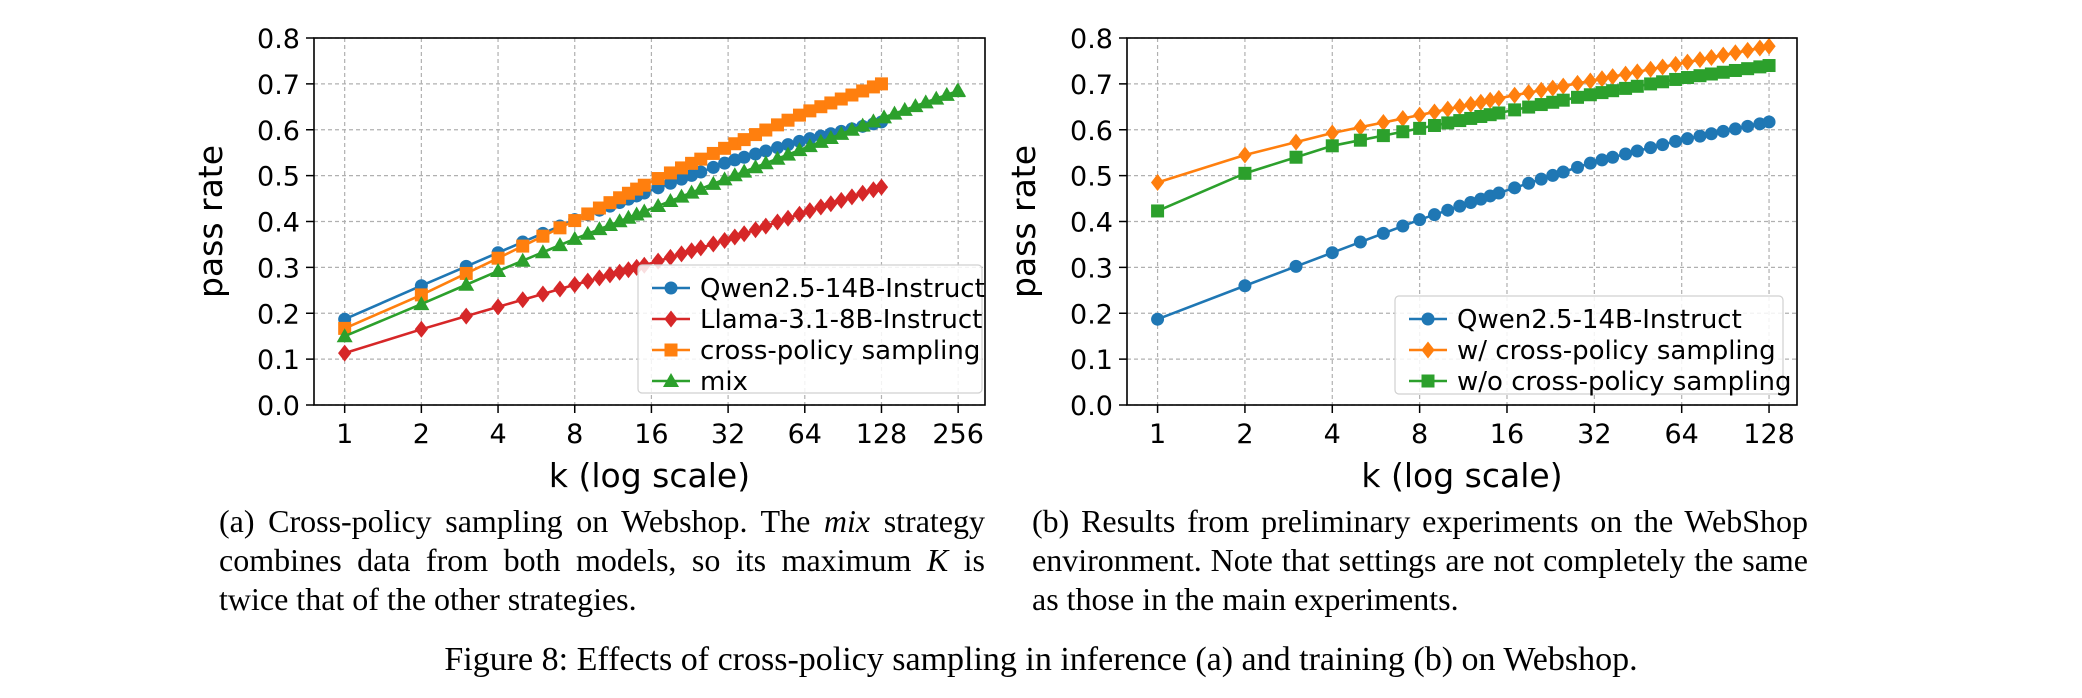  I want to click on x-tick-label: 256, so click(958, 434).